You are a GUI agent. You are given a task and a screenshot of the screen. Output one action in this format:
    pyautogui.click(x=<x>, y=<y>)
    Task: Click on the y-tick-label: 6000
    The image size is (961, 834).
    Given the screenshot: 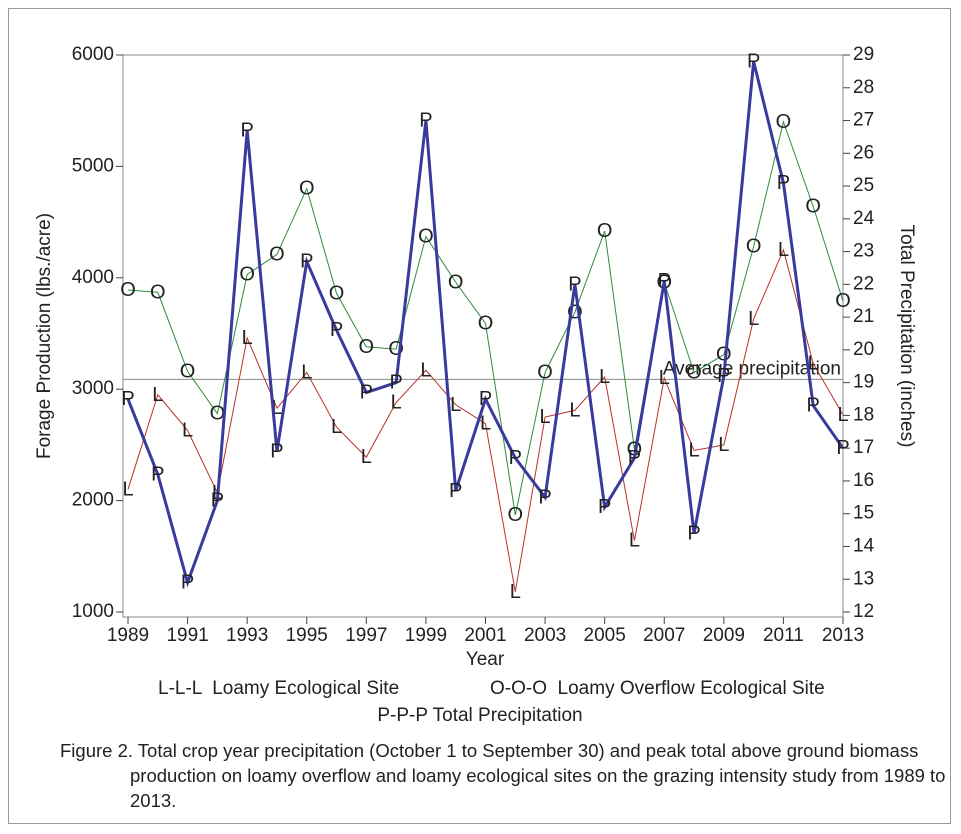 What is the action you would take?
    pyautogui.click(x=93, y=54)
    